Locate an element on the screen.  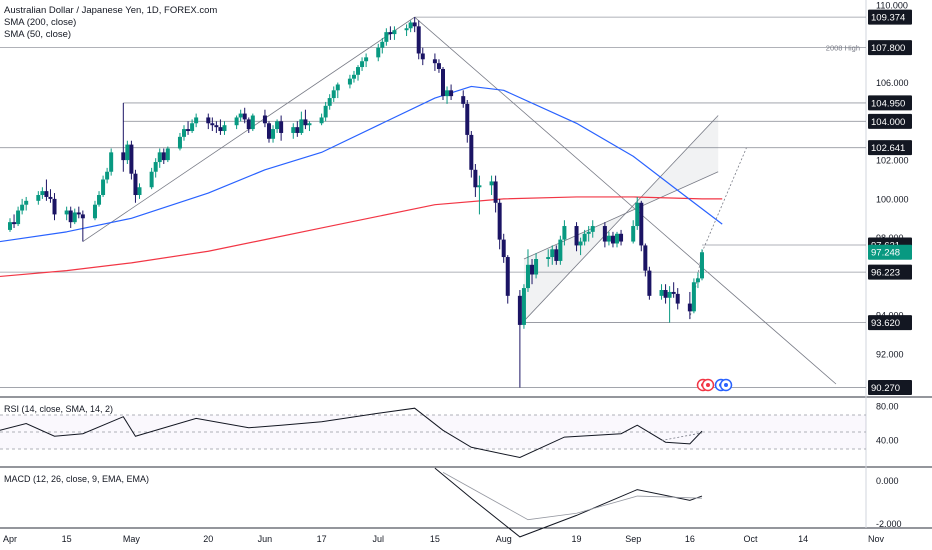
rsi-ma-line is located at coordinates (682, 436).